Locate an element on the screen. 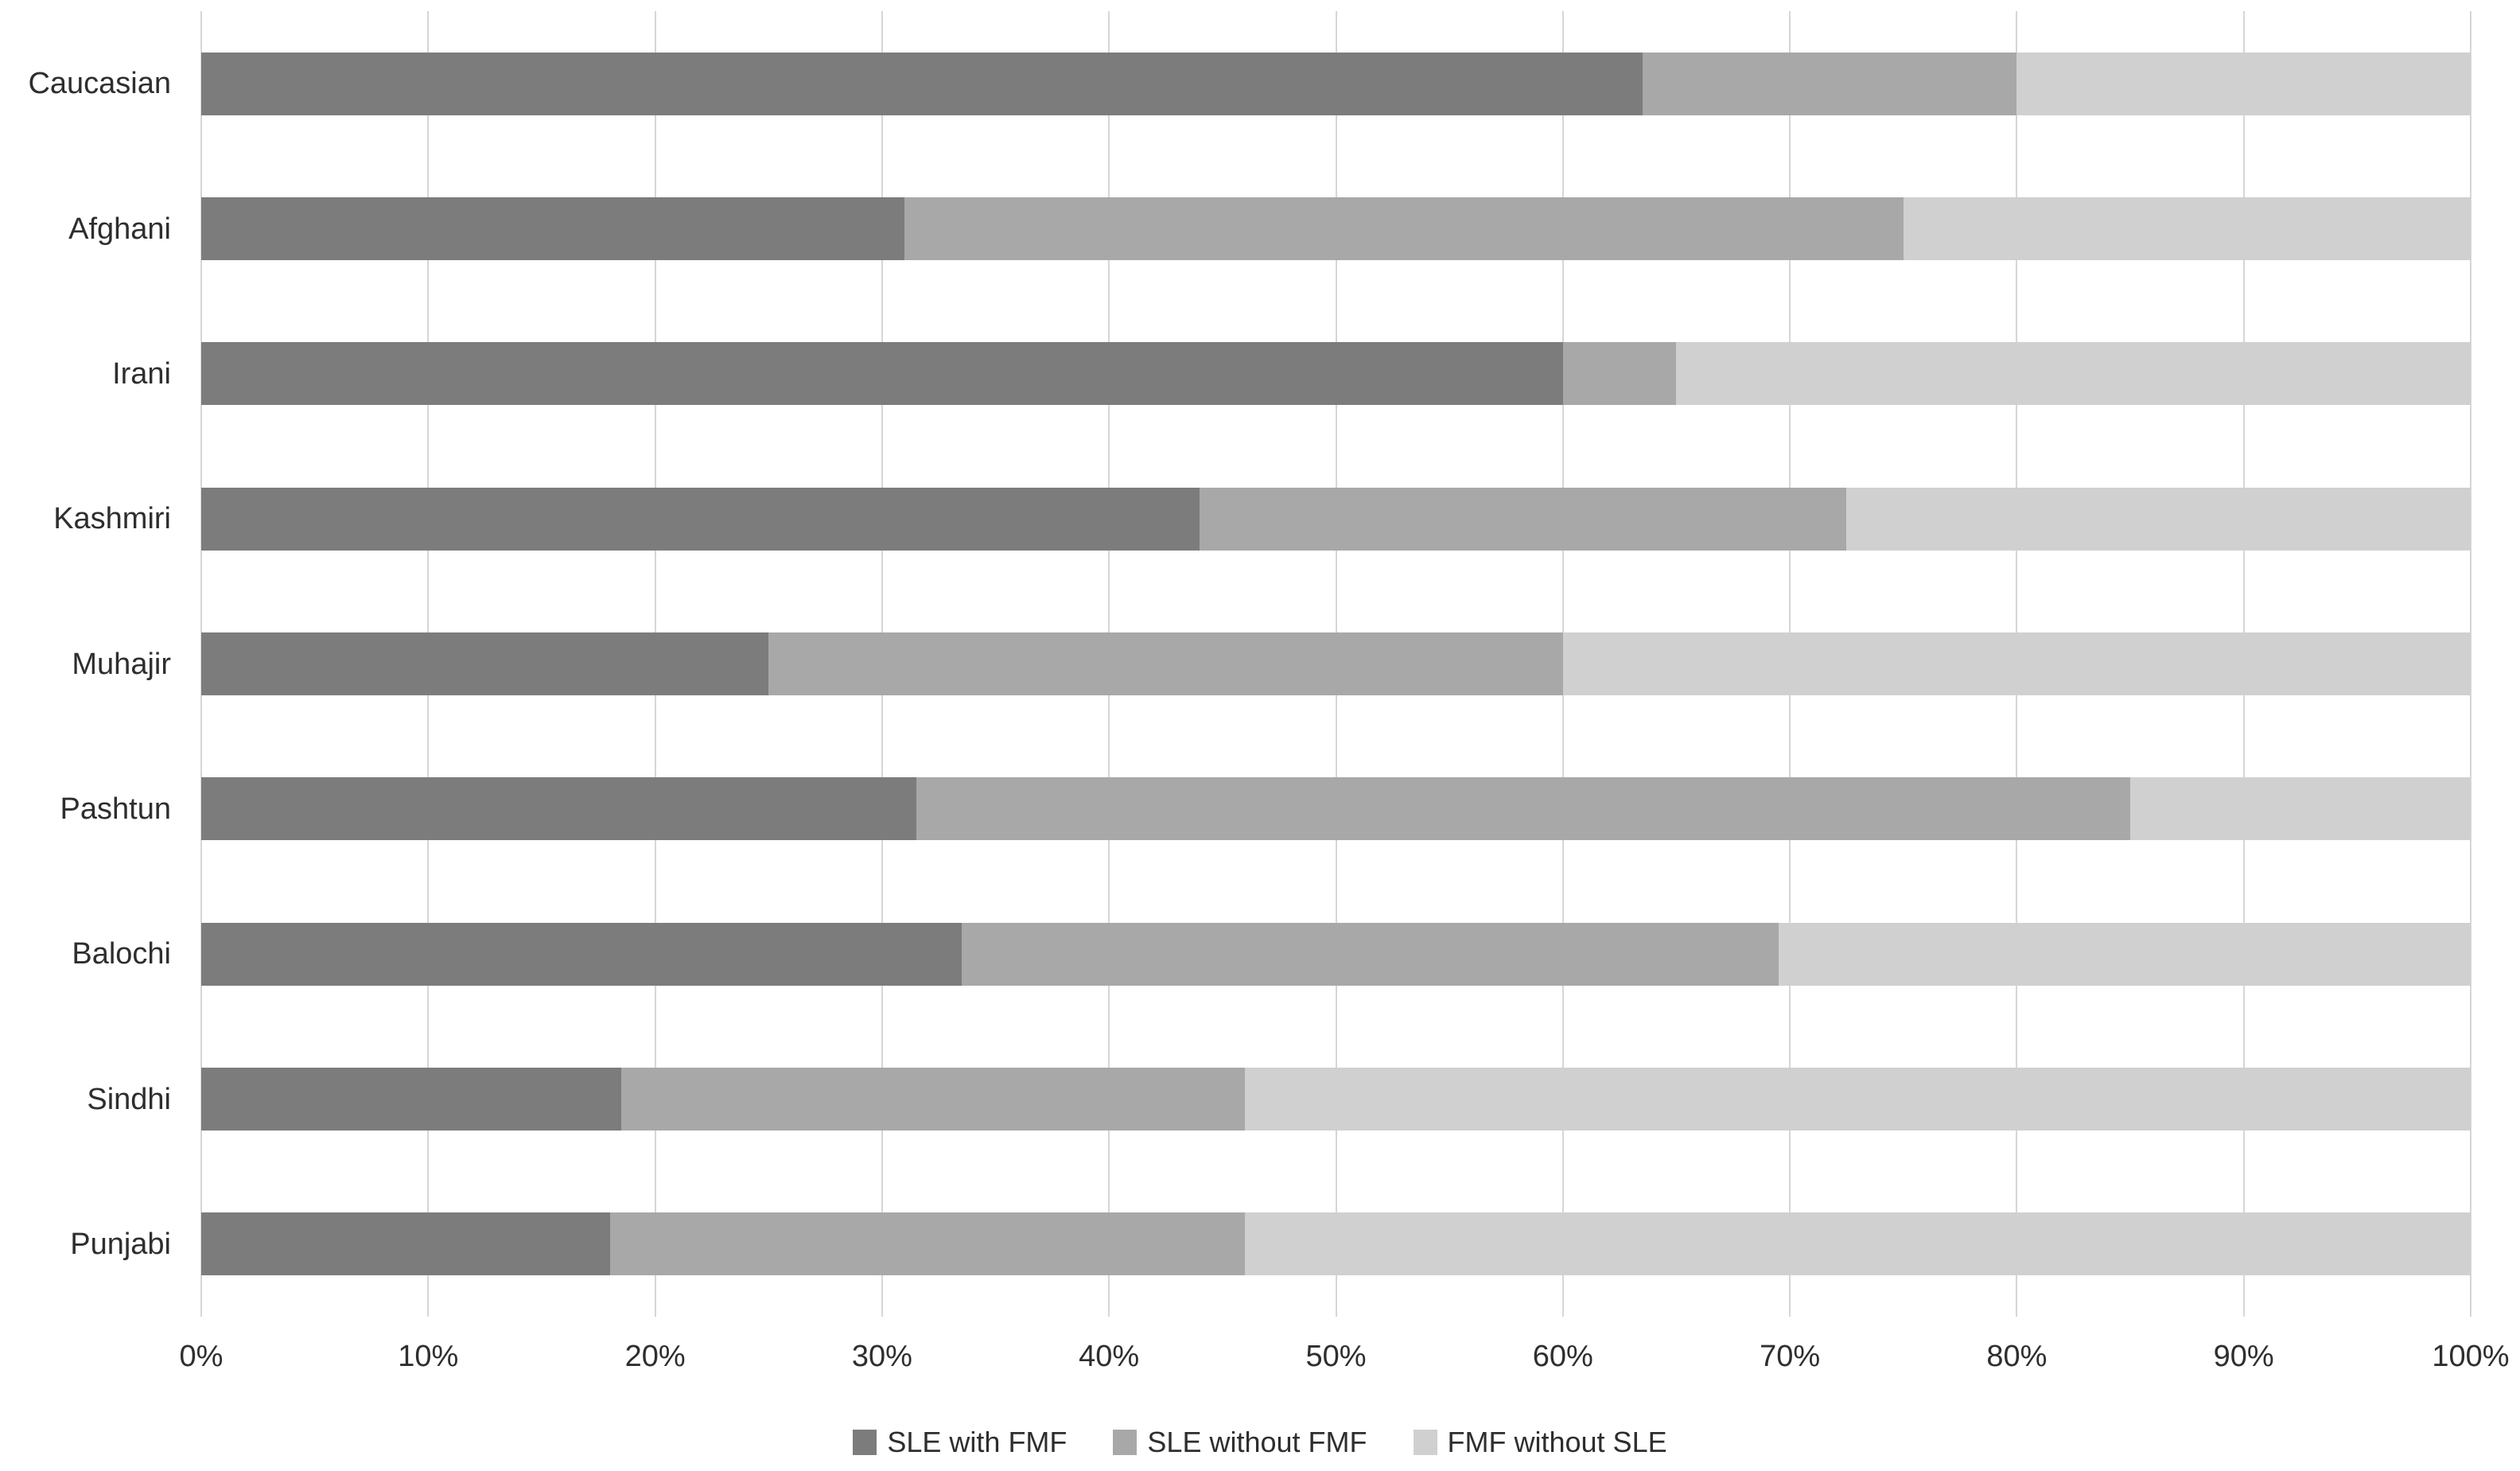 The height and width of the screenshot is (1471, 2520). x-tick-label: 40% is located at coordinates (1109, 1357).